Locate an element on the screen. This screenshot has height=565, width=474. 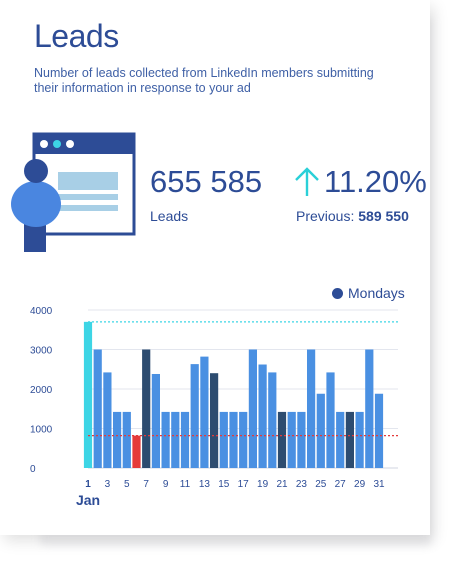
x-tick-label: 9 is located at coordinates (166, 484).